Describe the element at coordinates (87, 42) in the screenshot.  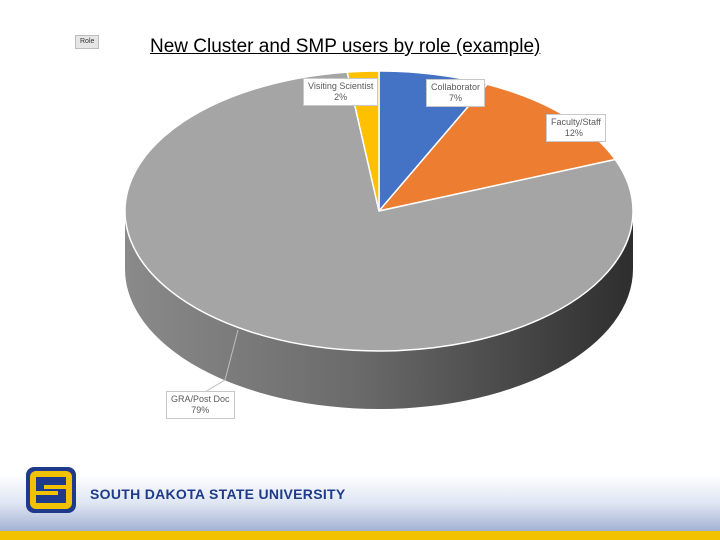
I see `role-filter-button: Role` at that location.